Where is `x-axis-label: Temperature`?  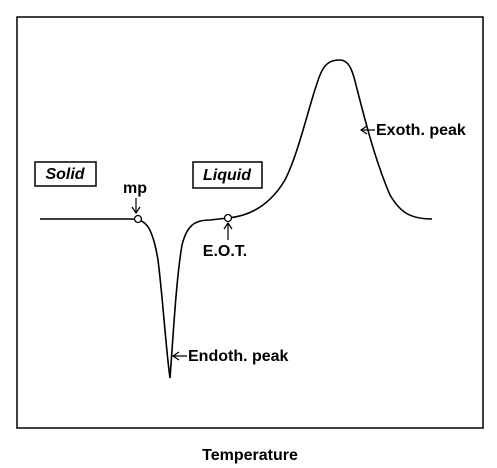
x-axis-label: Temperature is located at coordinates (250, 455).